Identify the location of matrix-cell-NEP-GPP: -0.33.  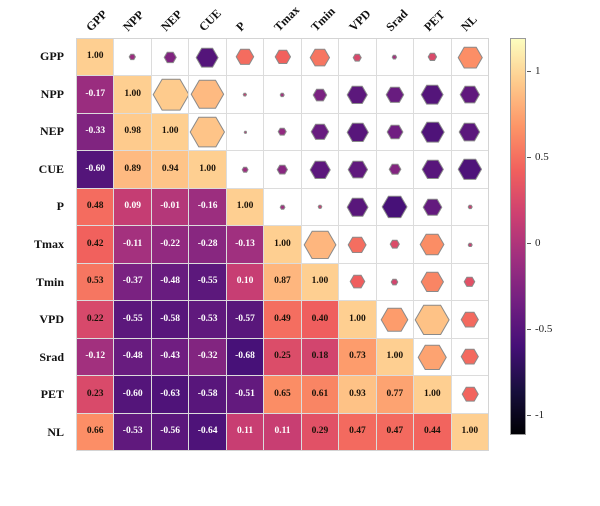
(95, 132).